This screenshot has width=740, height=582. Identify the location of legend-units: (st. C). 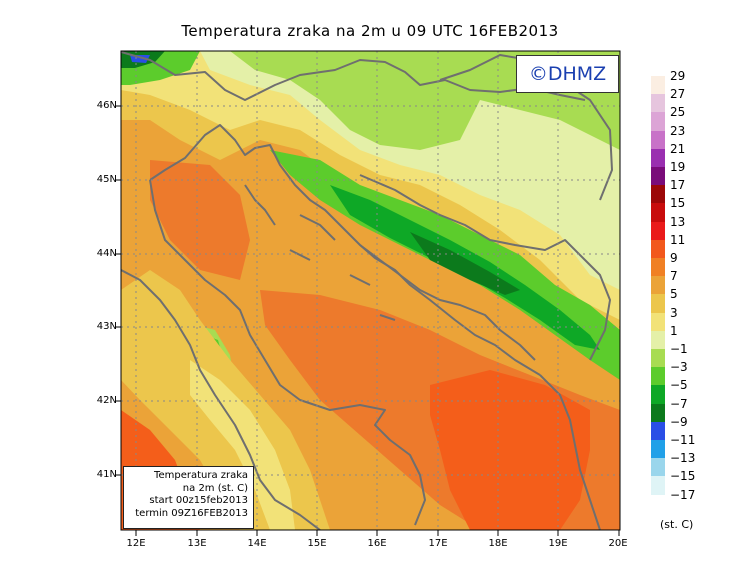
(677, 524).